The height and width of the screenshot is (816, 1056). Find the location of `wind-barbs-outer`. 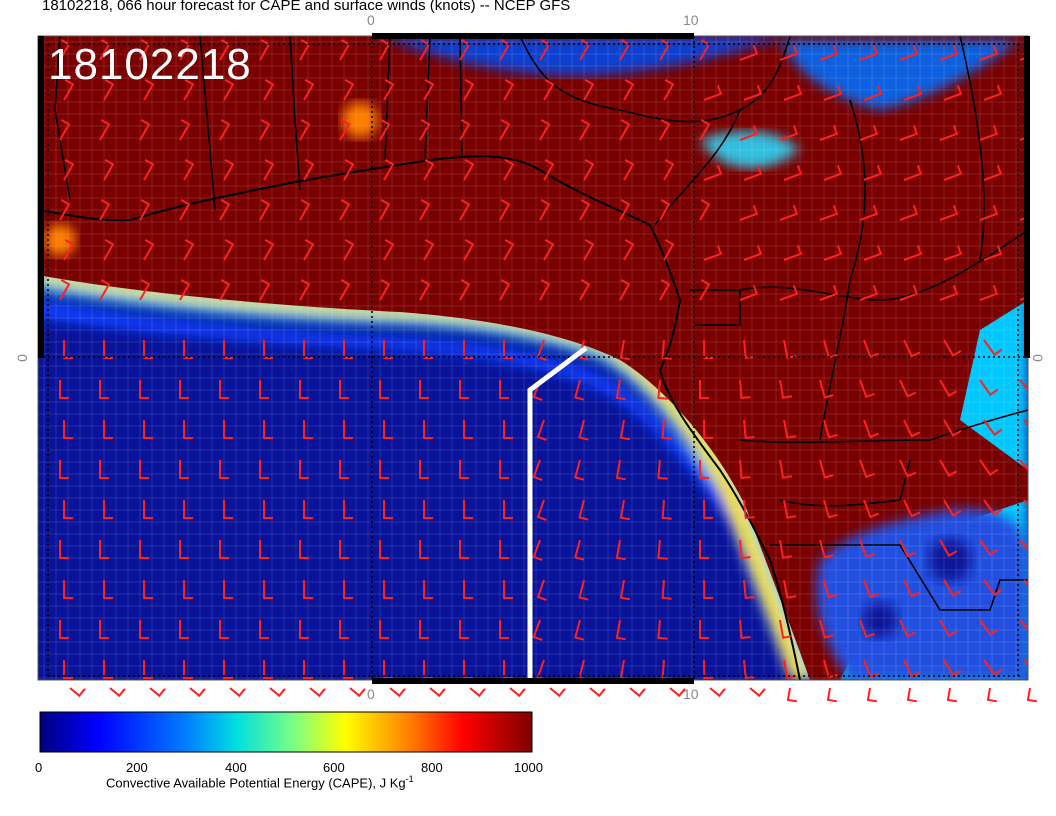

wind-barbs-outer is located at coordinates (553, 695).